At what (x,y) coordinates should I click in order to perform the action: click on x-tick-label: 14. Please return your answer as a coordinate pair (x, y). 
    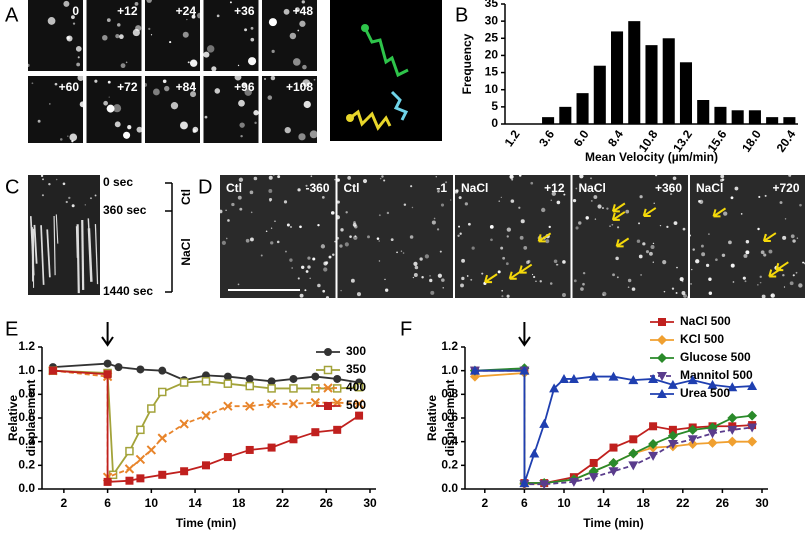
    Looking at the image, I should click on (604, 503).